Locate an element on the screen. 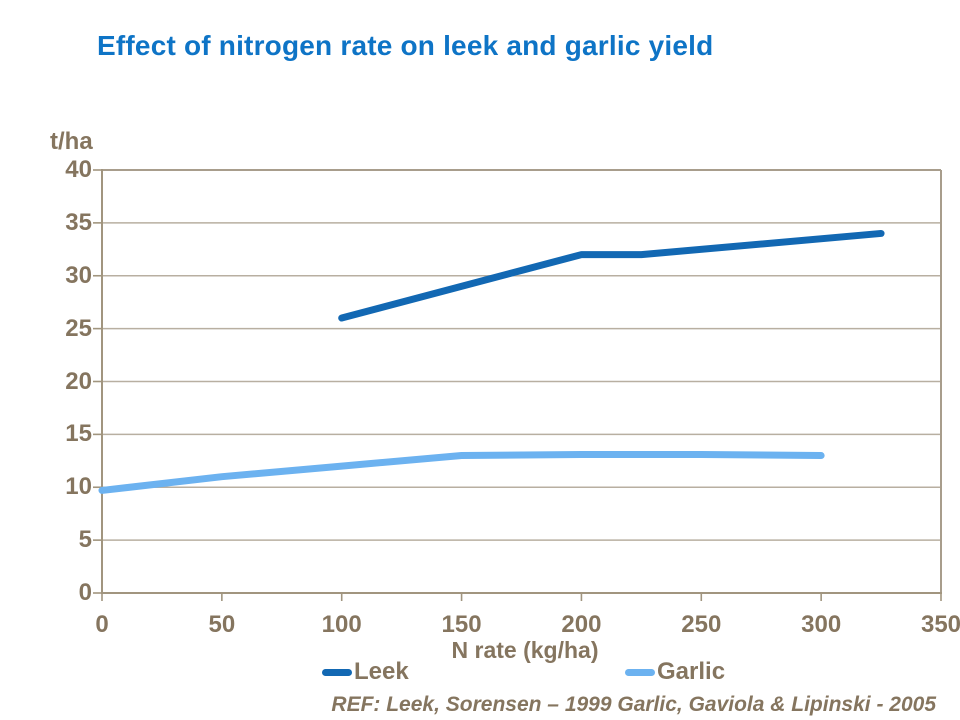 This screenshot has height=720, width=960. y-tick-label-0: 0 is located at coordinates (85, 592).